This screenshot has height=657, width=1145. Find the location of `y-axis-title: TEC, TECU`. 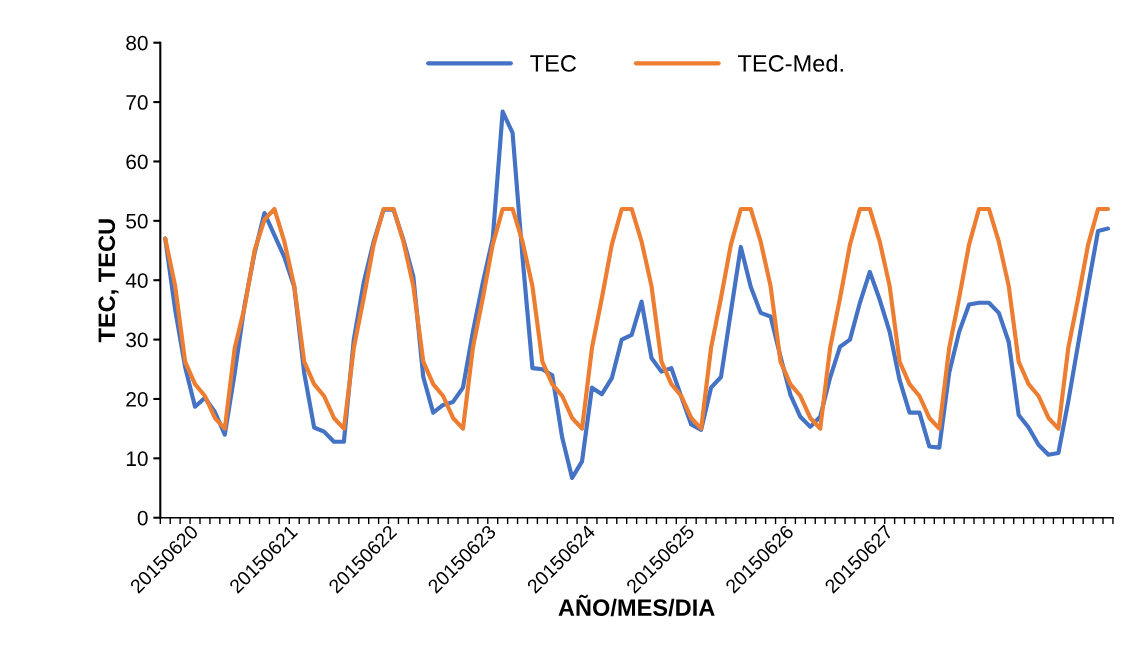

y-axis-title: TEC, TECU is located at coordinates (108, 281).